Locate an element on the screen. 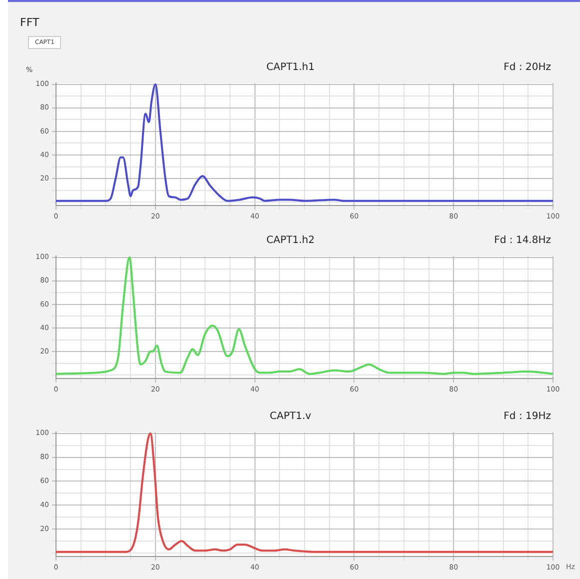 This screenshot has height=579, width=580. chart-title: CAPT1.h2 is located at coordinates (290, 240).